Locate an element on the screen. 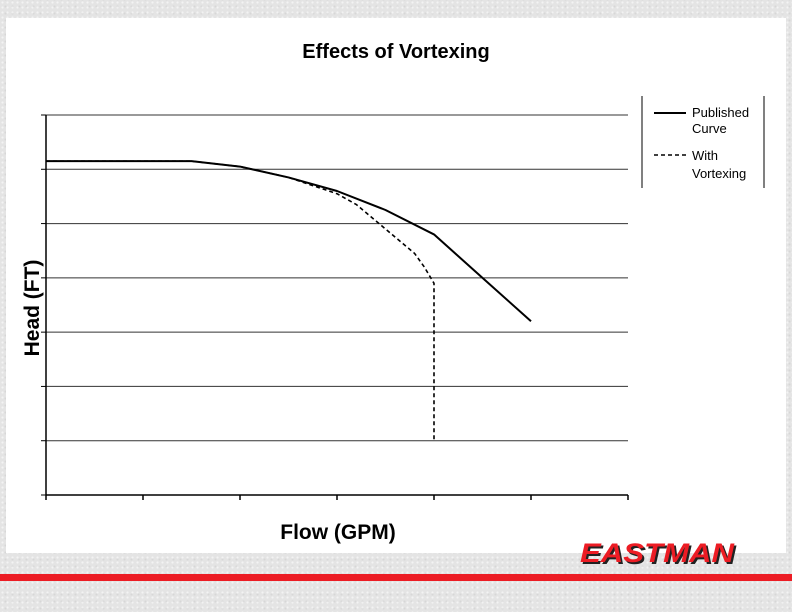  legend-label-published-line2: Curve is located at coordinates (709, 128).